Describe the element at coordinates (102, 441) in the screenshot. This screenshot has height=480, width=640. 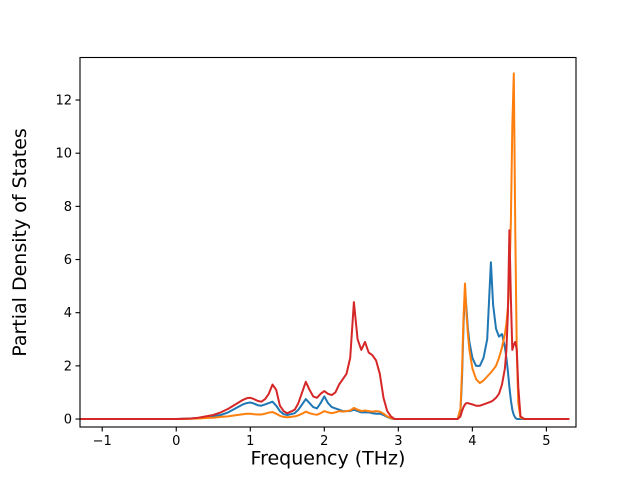
I see `x-tick-label: −1` at that location.